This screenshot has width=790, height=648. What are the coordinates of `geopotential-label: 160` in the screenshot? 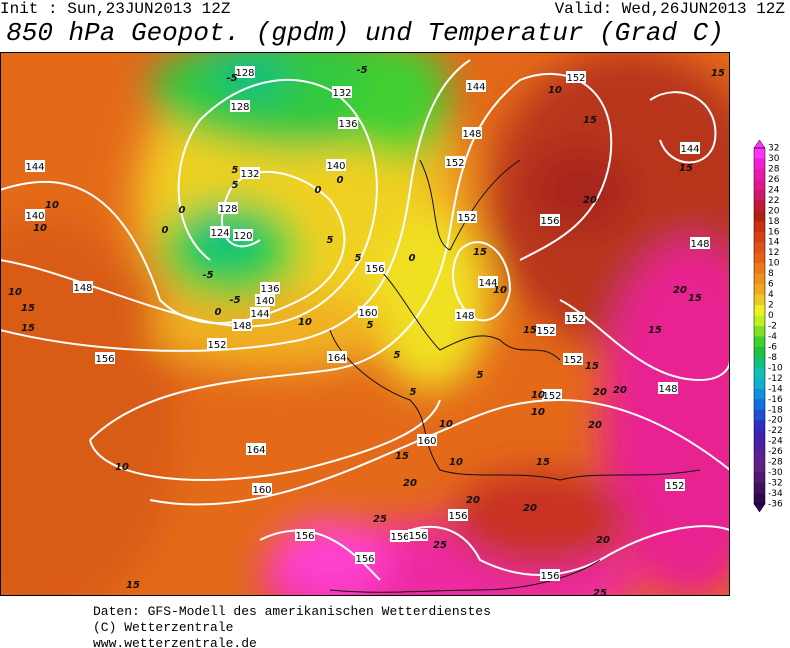 It's located at (367, 313).